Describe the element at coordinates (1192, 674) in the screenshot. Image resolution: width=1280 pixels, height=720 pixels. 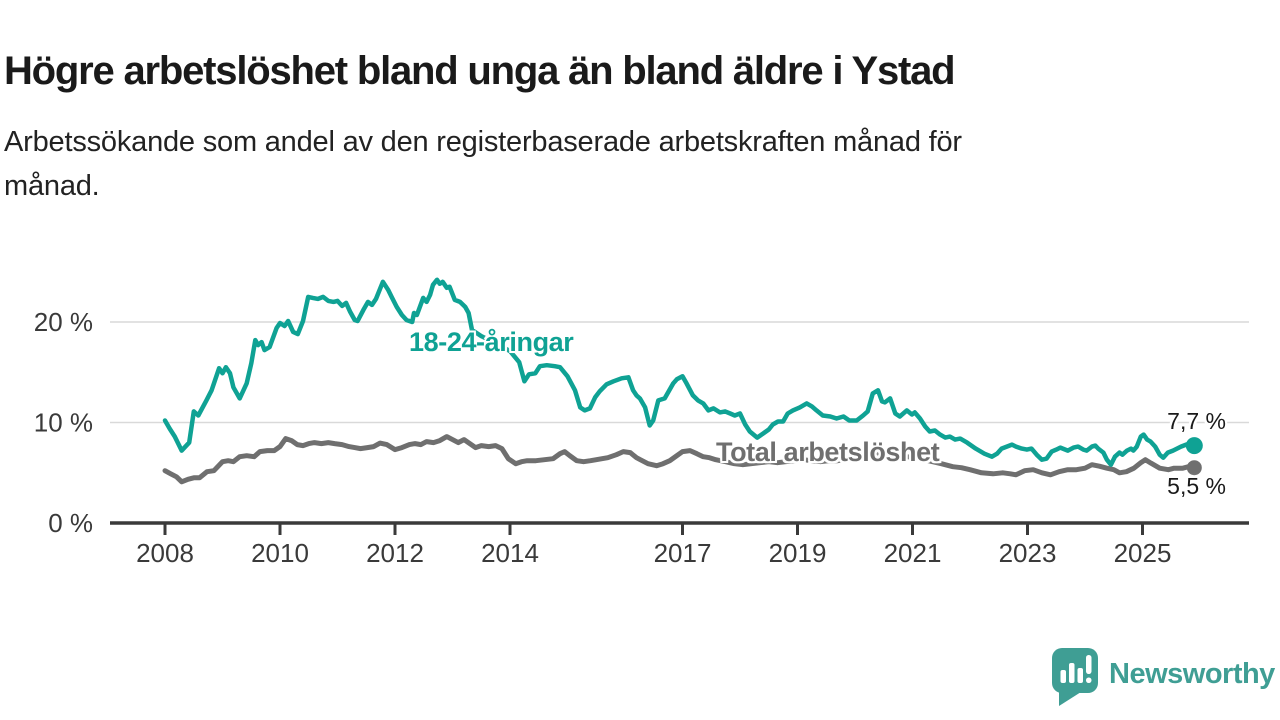
I see `newsworthy-wordmark: Newsworthy` at that location.